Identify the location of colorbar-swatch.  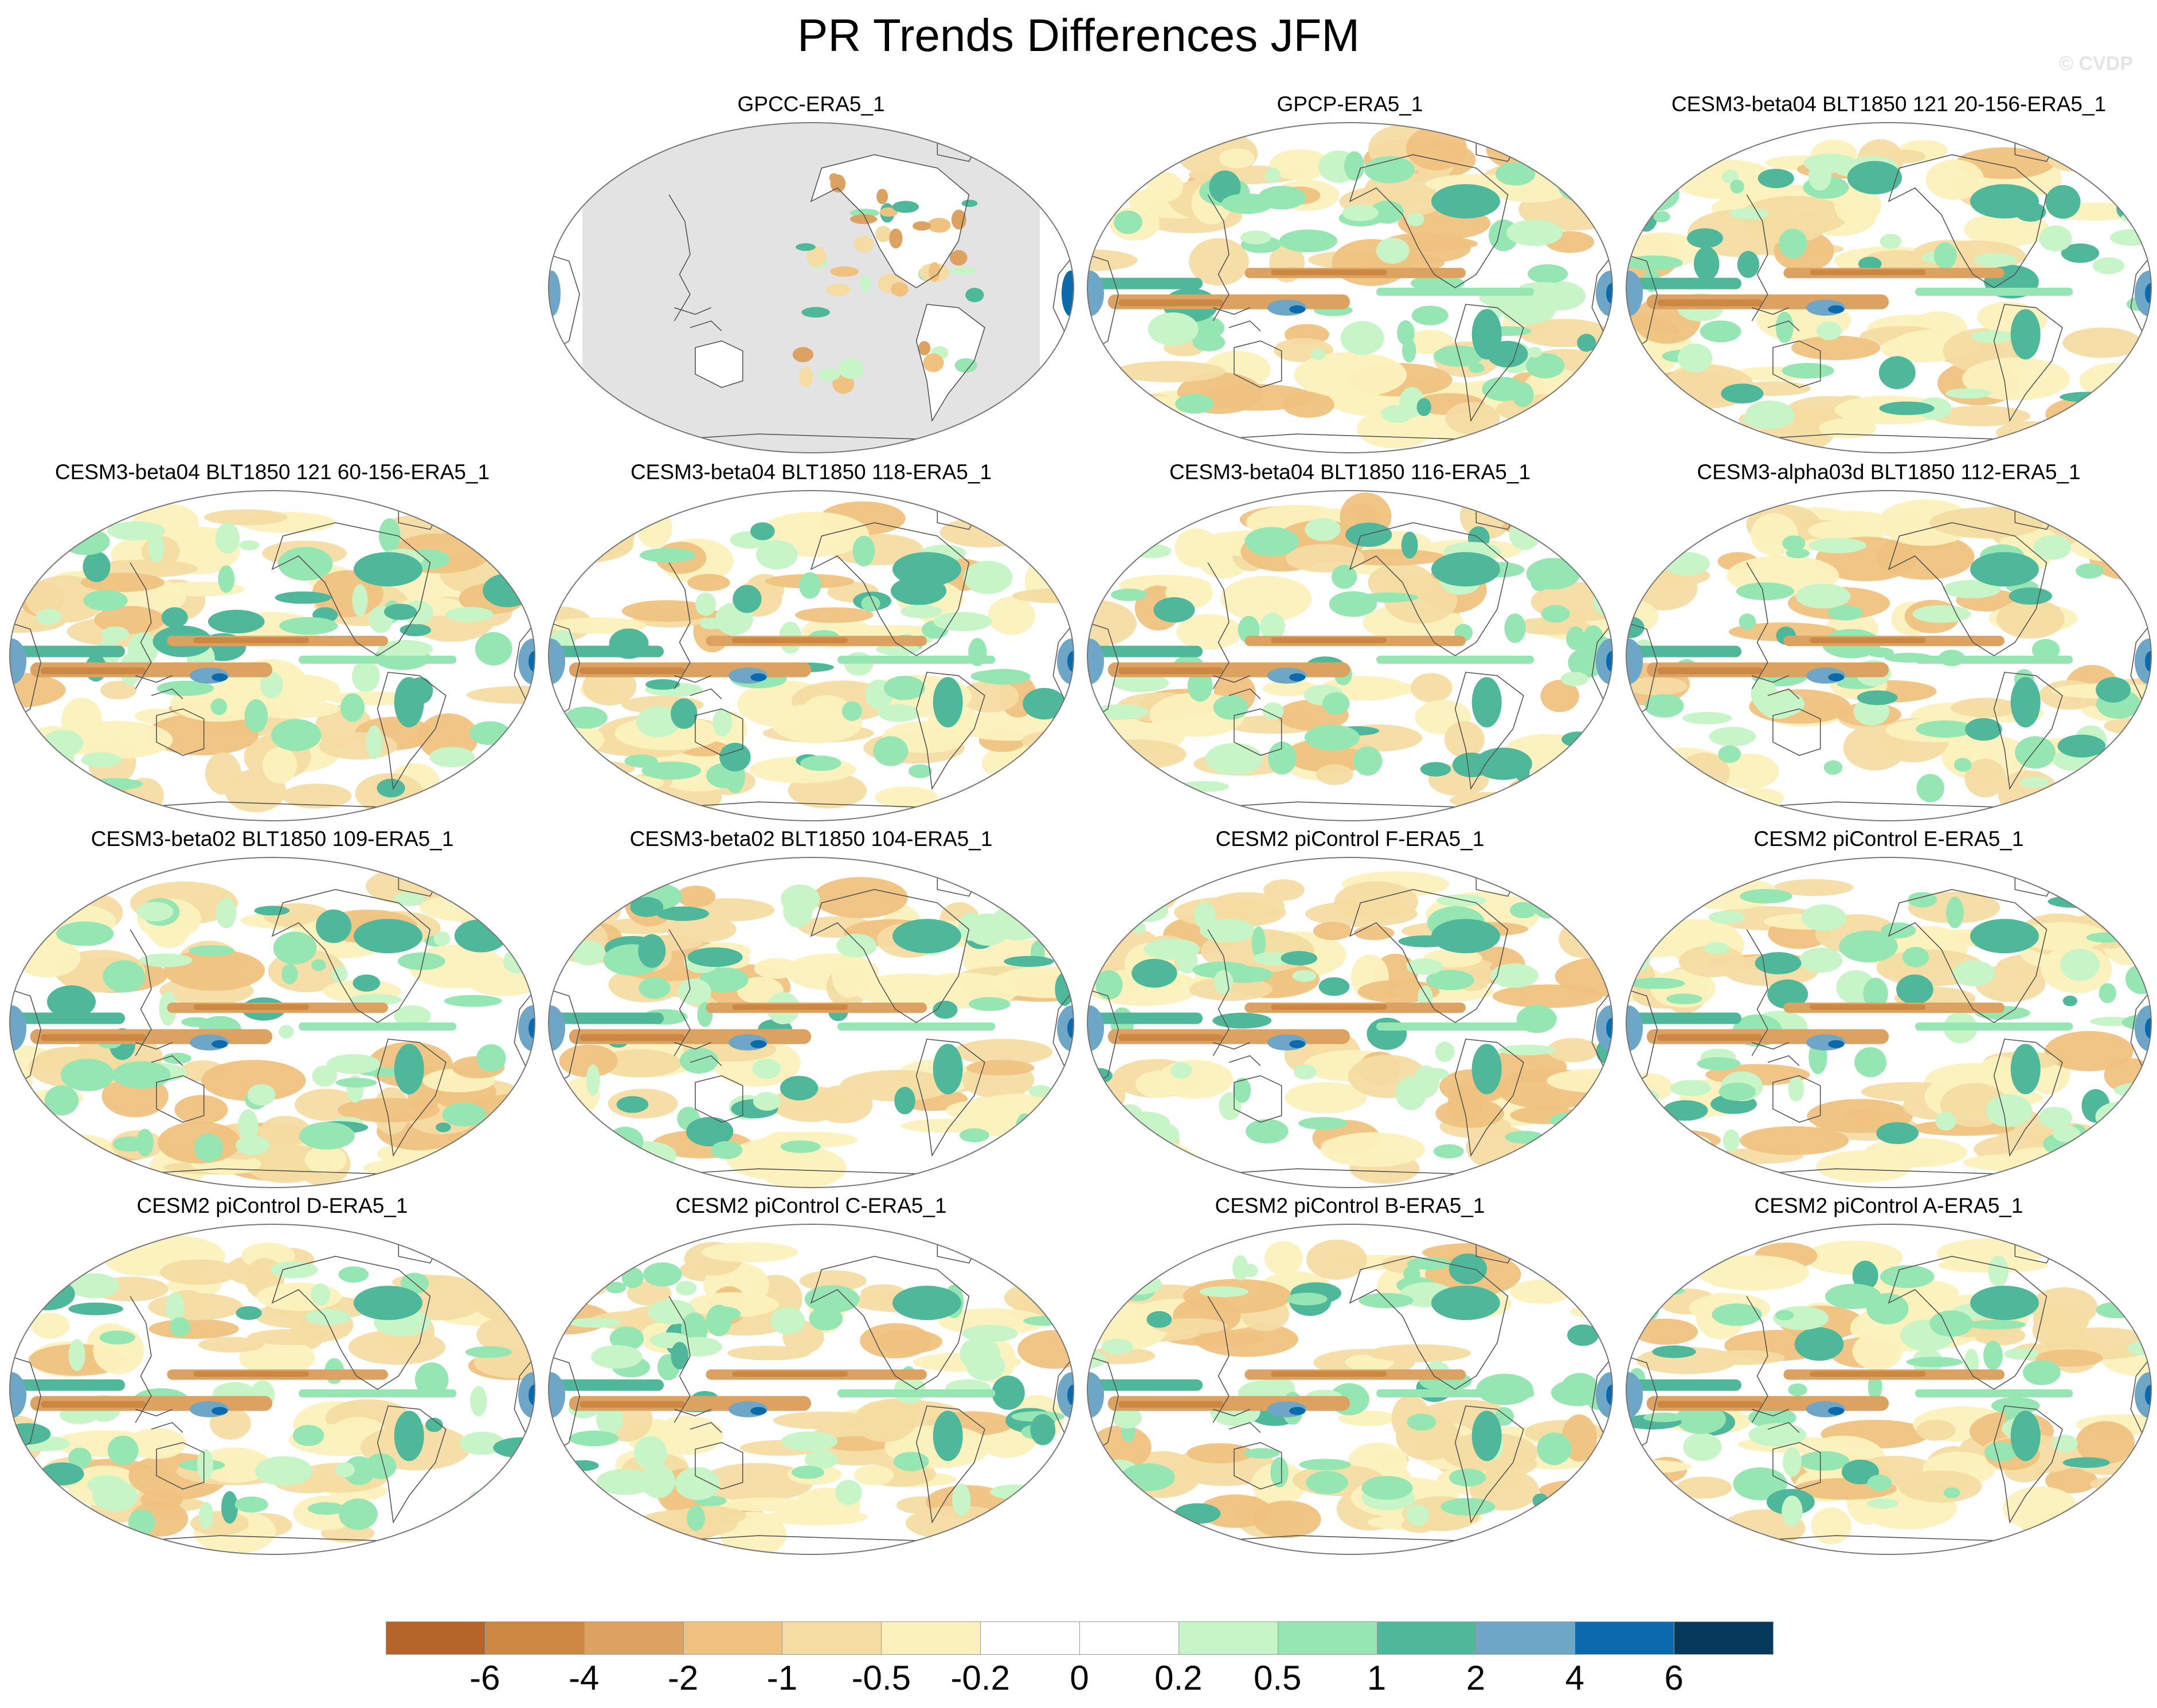
(1030, 1638).